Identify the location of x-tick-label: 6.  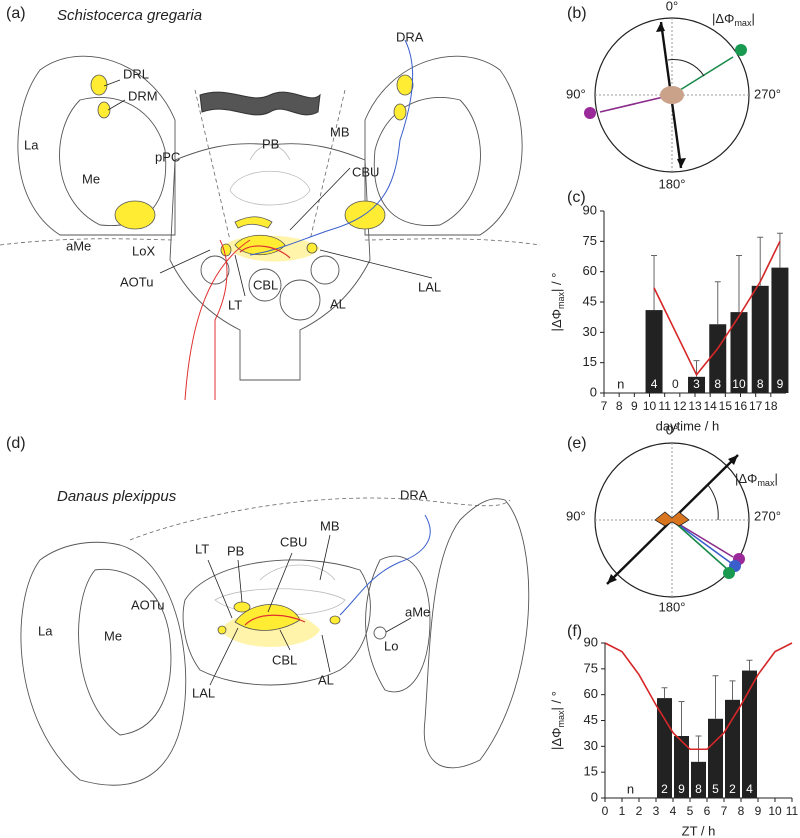
(707, 811).